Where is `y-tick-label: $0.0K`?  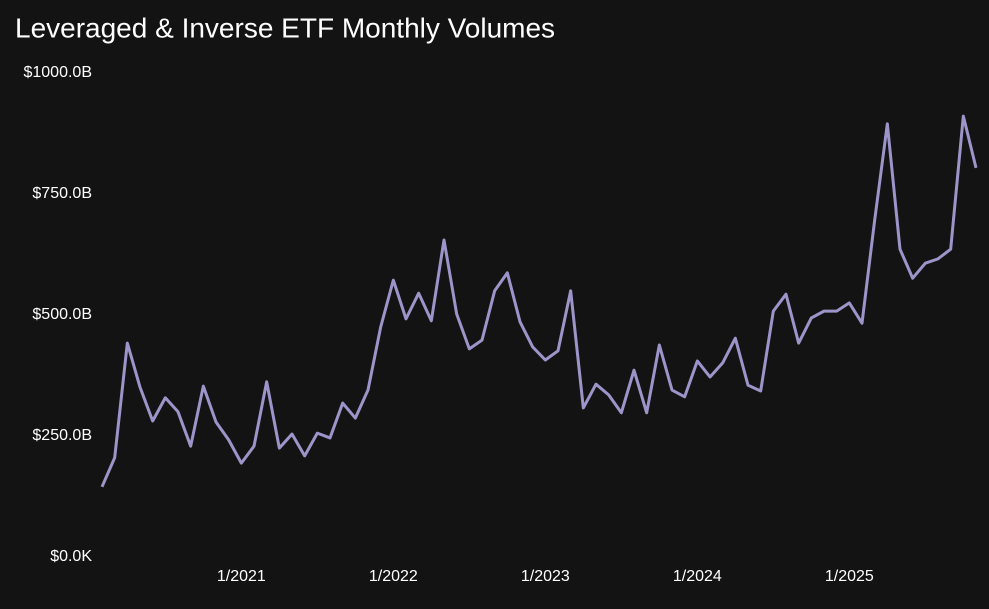 y-tick-label: $0.0K is located at coordinates (71, 556).